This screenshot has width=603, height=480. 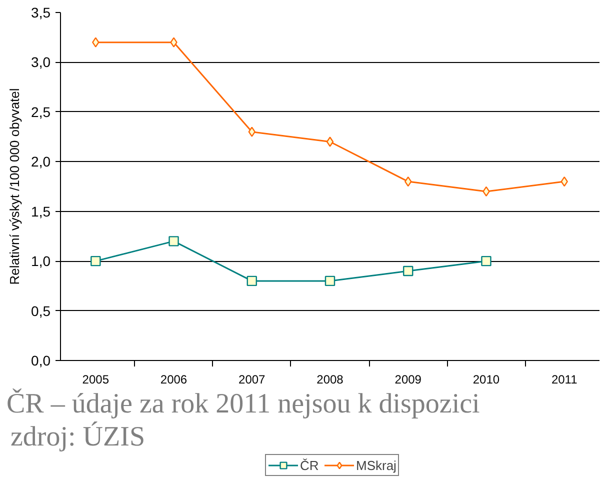 I want to click on y-tick-label: 2,5, so click(x=41, y=112).